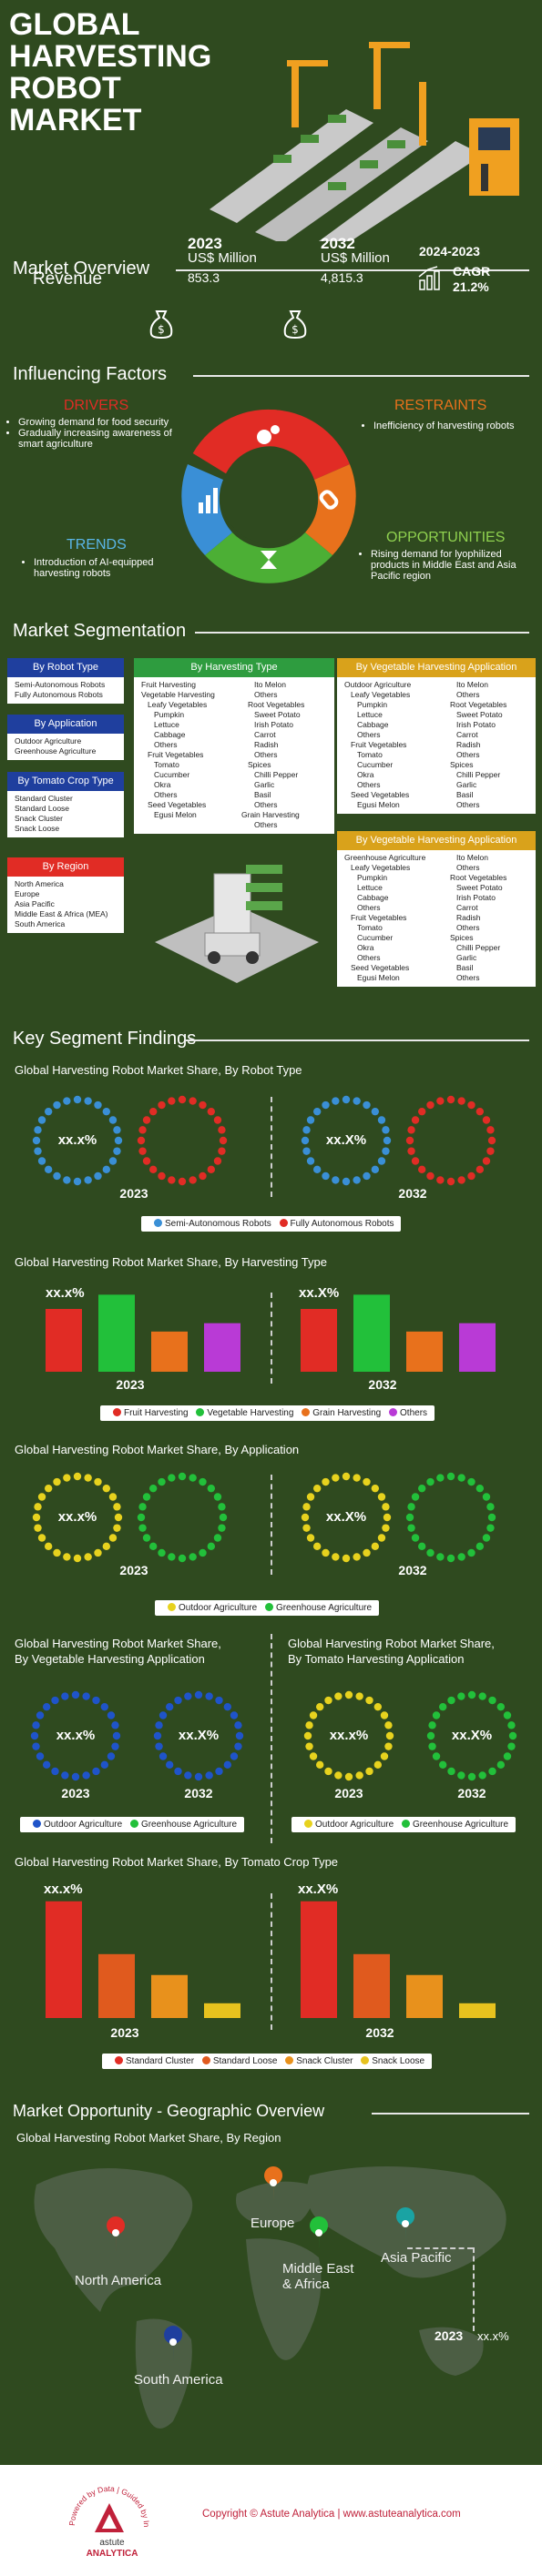 Image resolution: width=542 pixels, height=2576 pixels. Describe the element at coordinates (465, 968) in the screenshot. I see `list-item: Basil` at that location.